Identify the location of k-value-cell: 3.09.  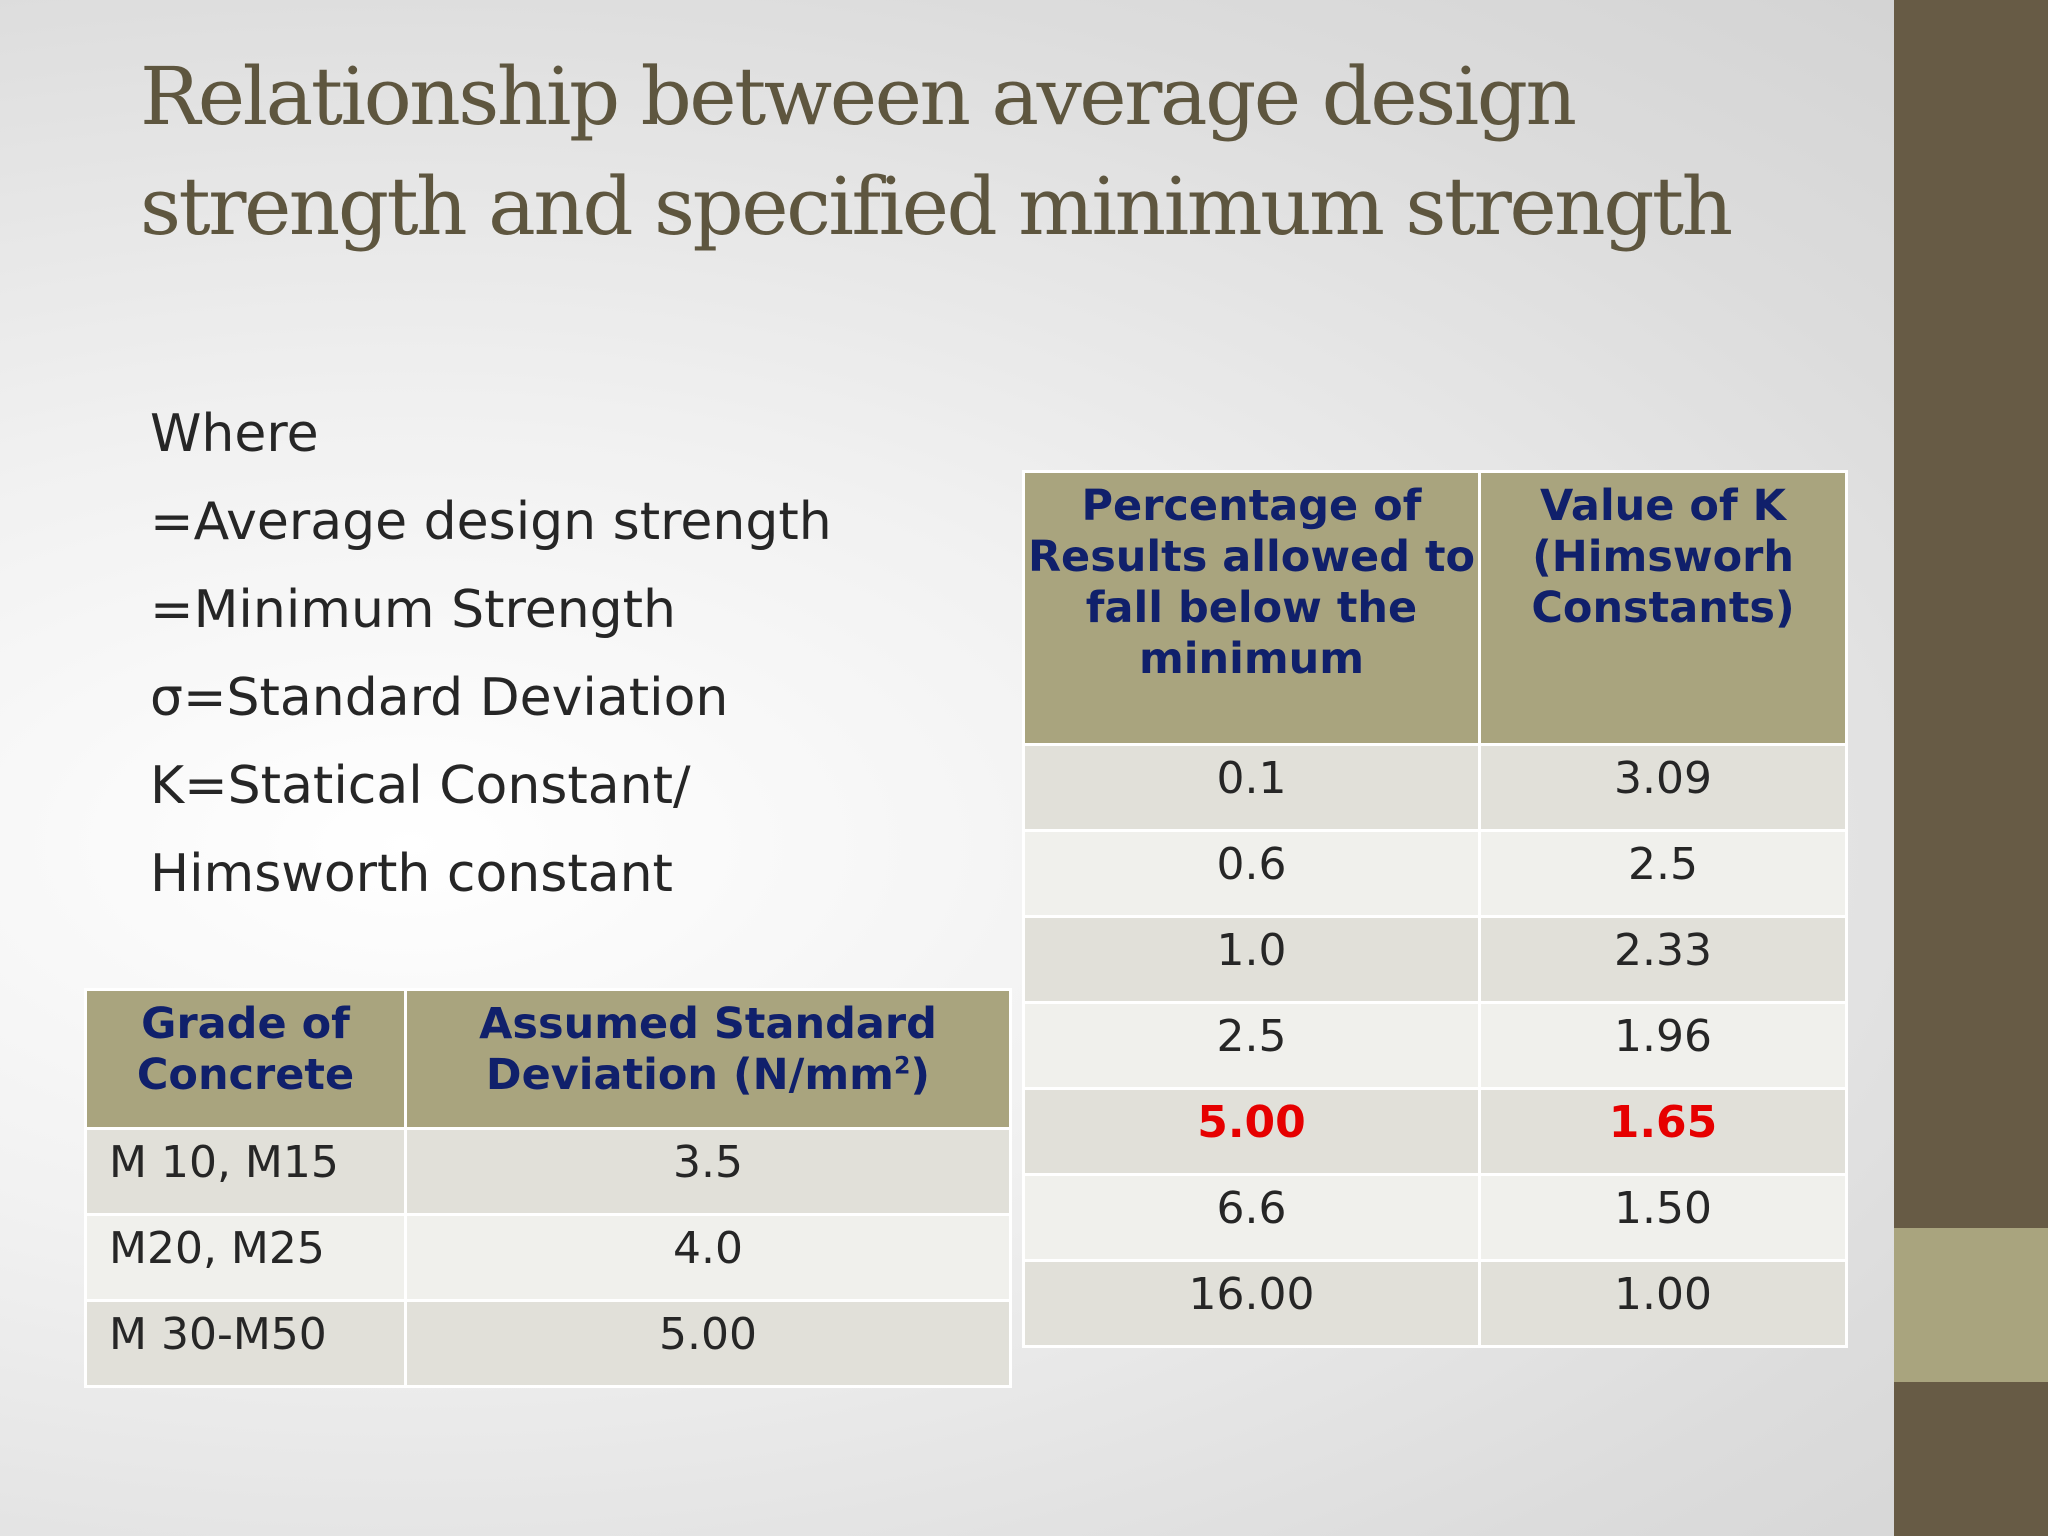
(1663, 787).